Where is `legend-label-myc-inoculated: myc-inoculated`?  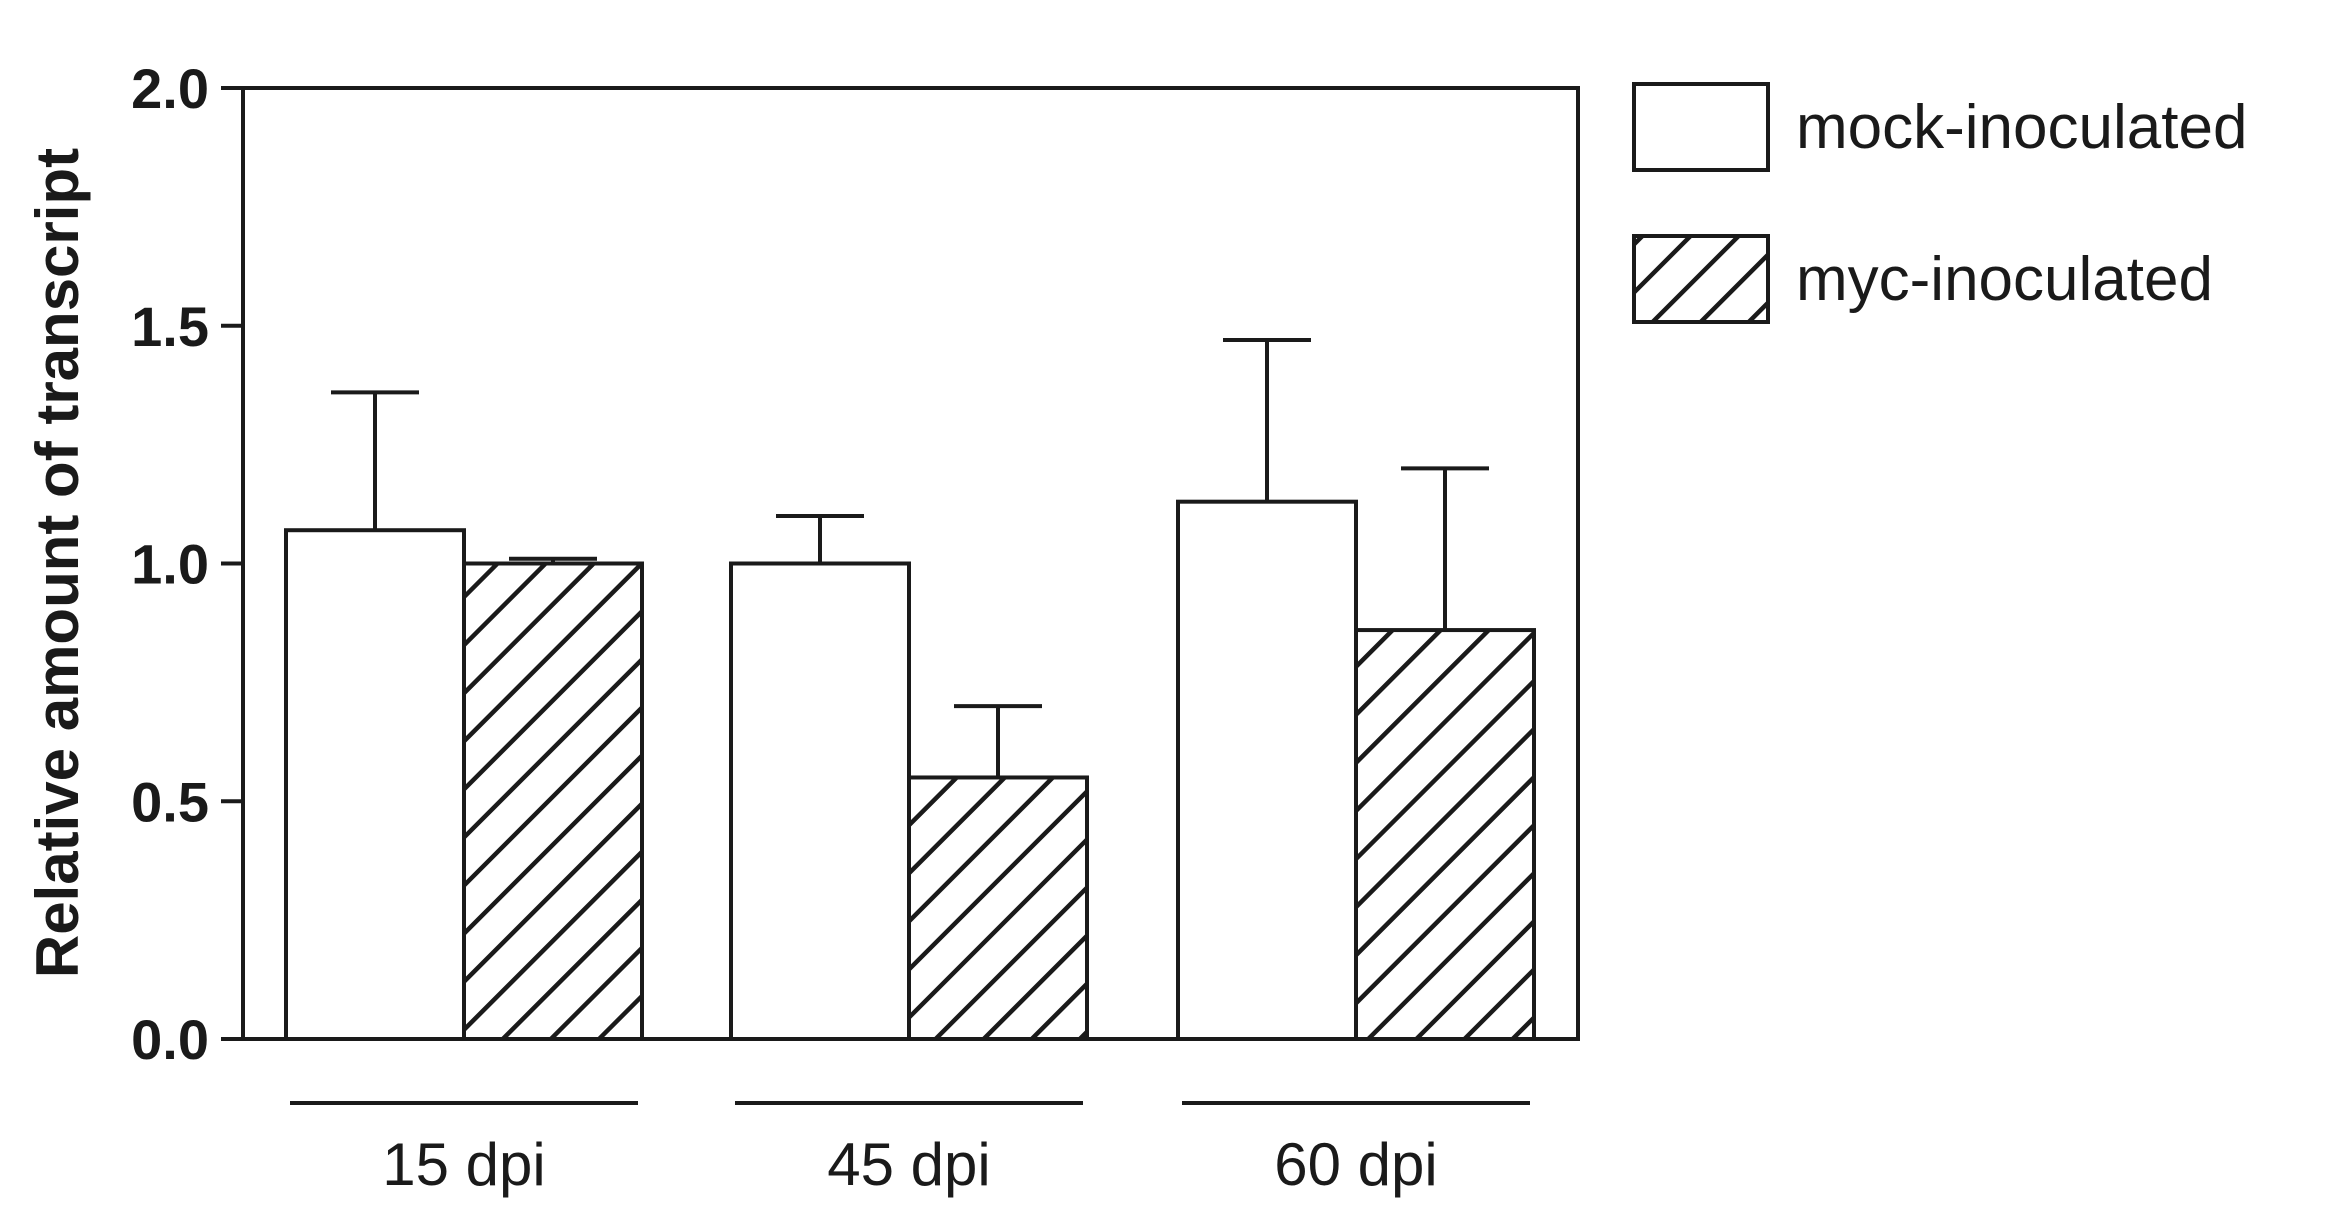
legend-label-myc-inoculated: myc-inoculated is located at coordinates (2004, 279).